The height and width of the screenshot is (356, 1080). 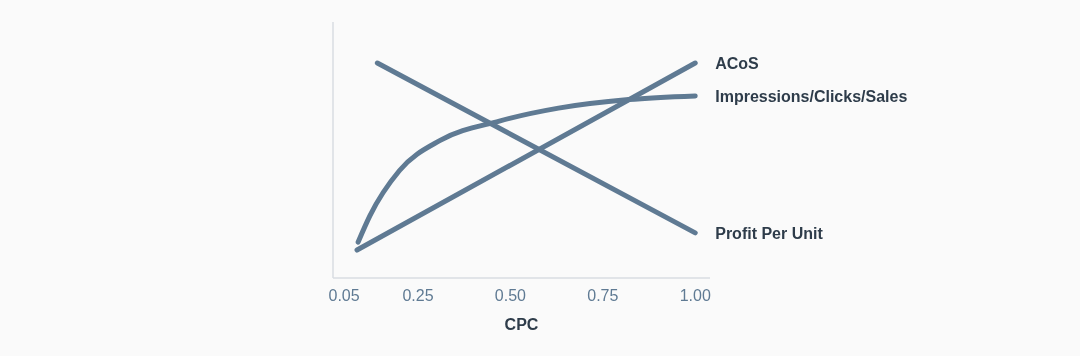 What do you see at coordinates (521, 324) in the screenshot?
I see `x-axis-title: CPC` at bounding box center [521, 324].